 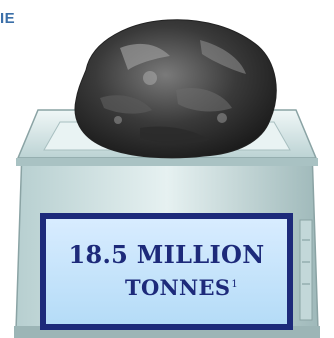 What do you see at coordinates (8, 18) in the screenshot?
I see `header-fragment: IE` at bounding box center [8, 18].